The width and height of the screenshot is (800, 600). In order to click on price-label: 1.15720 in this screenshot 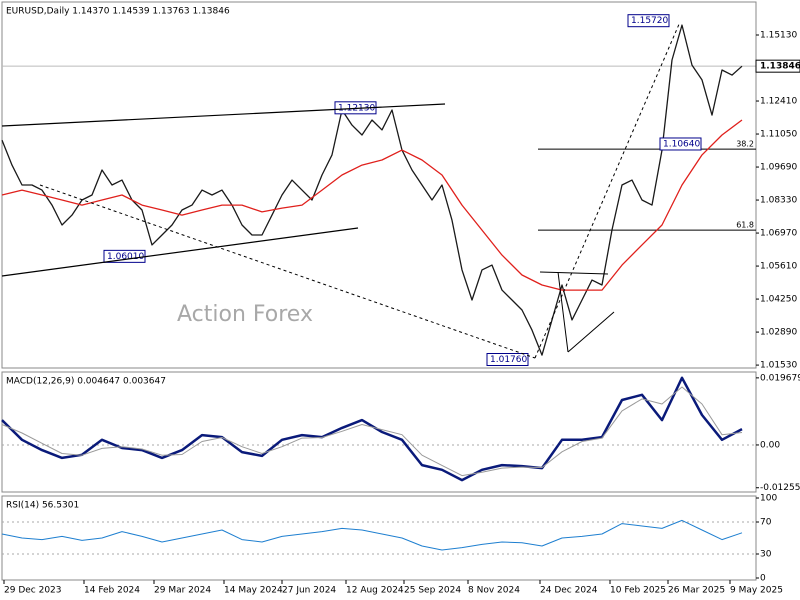, I will do `click(649, 21)`.